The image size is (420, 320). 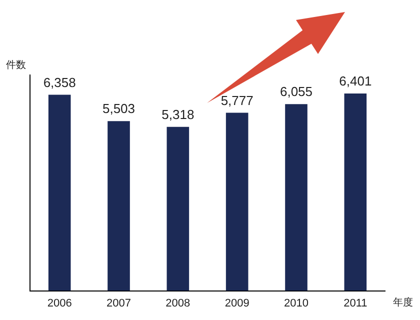 I want to click on data-label: 5,777, so click(x=237, y=100).